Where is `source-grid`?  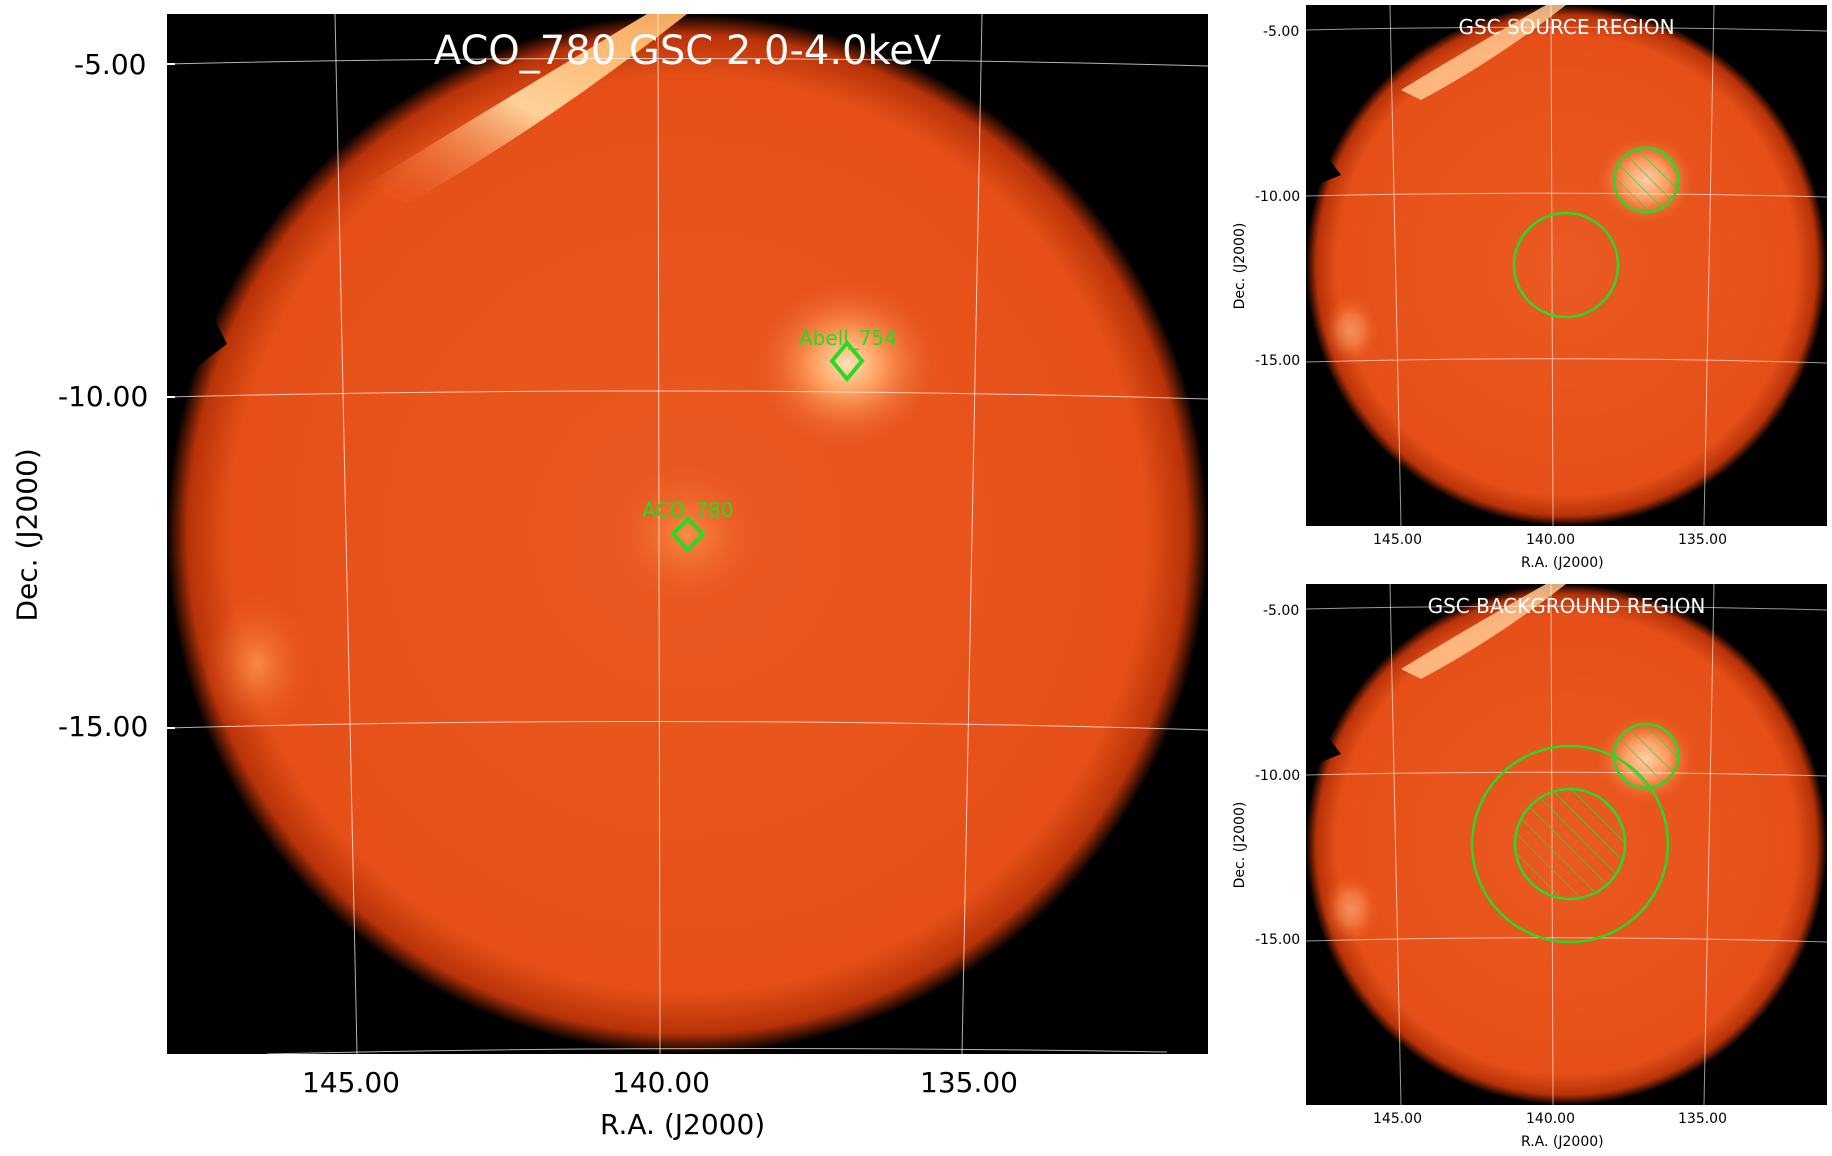 source-grid is located at coordinates (1566, 265).